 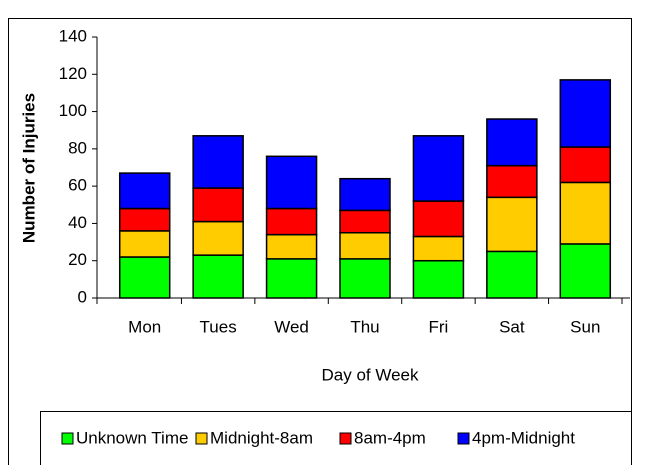 I want to click on legend-label: Unknown Time, so click(x=132, y=437).